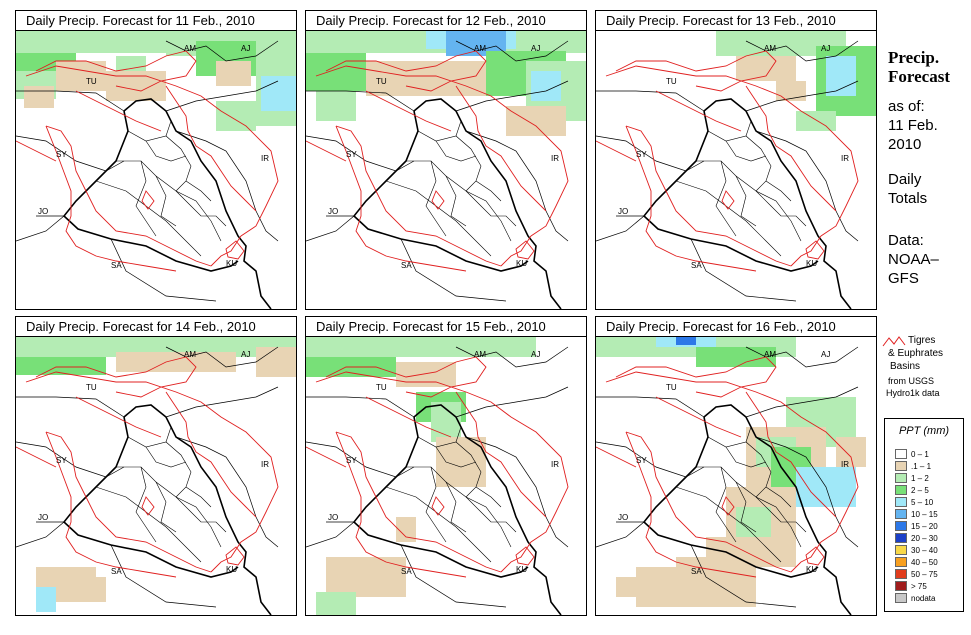  I want to click on basin-legend-line1: Tigres, so click(922, 340).